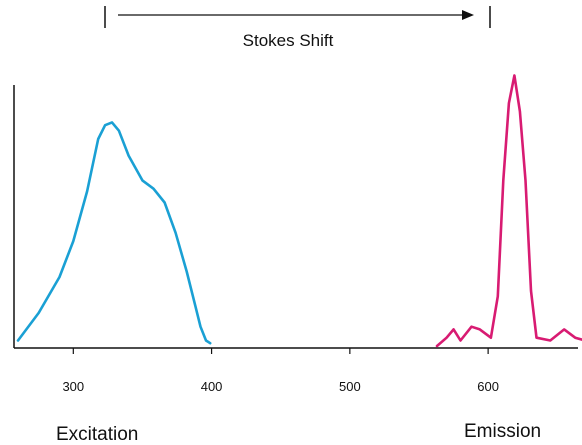 The height and width of the screenshot is (445, 582). I want to click on emission-label: Emission, so click(502, 431).